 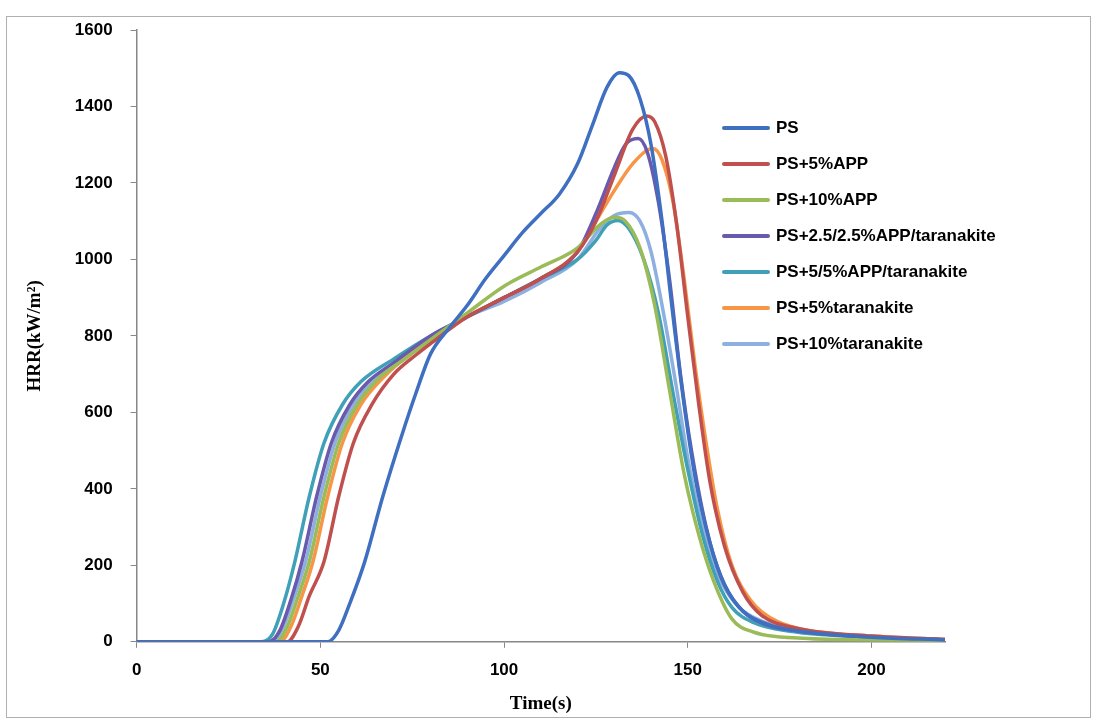 I want to click on legend-label: PS+5/5%APP/taranakite, so click(x=872, y=272).